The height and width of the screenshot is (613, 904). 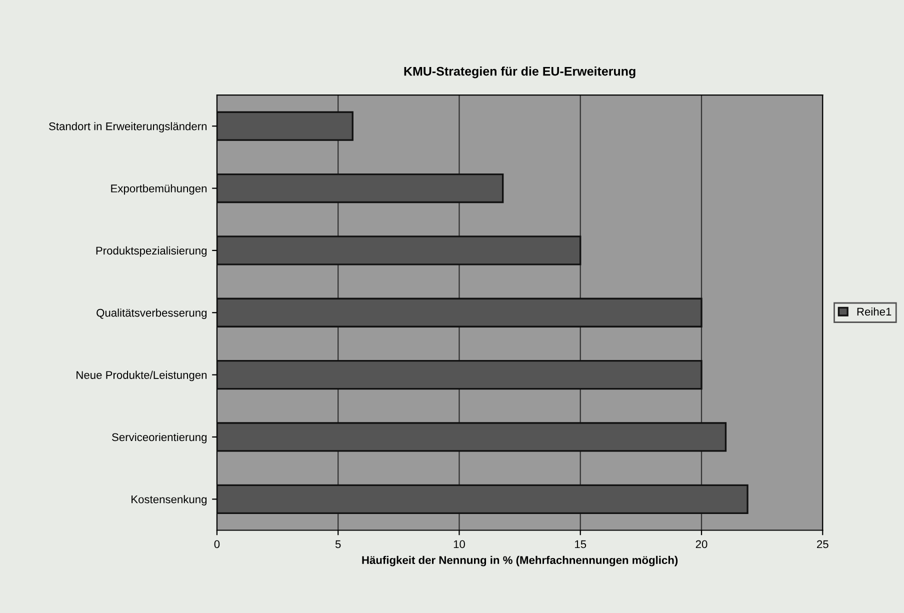 What do you see at coordinates (169, 500) in the screenshot?
I see `y-tick-label: Kostensenkung` at bounding box center [169, 500].